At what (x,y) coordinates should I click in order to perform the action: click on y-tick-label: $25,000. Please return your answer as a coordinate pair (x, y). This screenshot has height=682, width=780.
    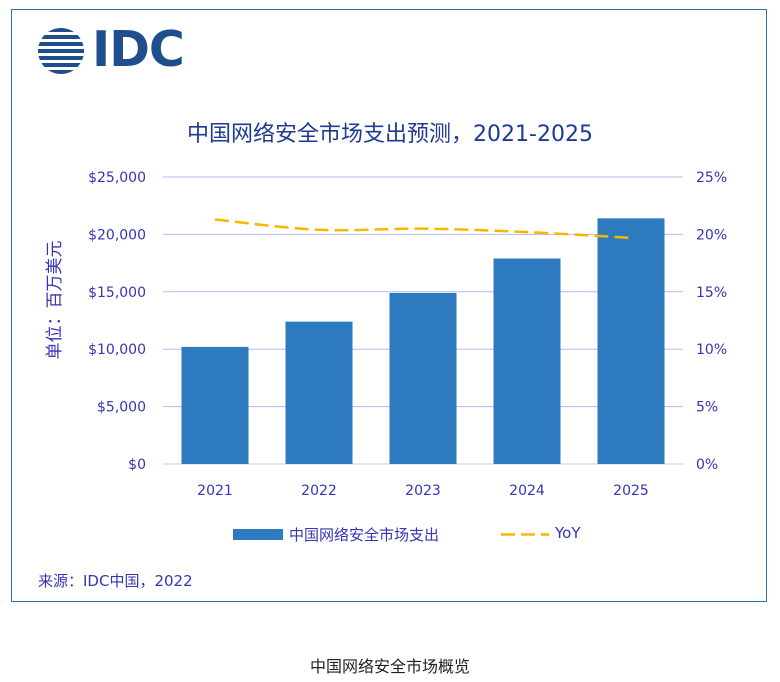
    Looking at the image, I should click on (117, 178).